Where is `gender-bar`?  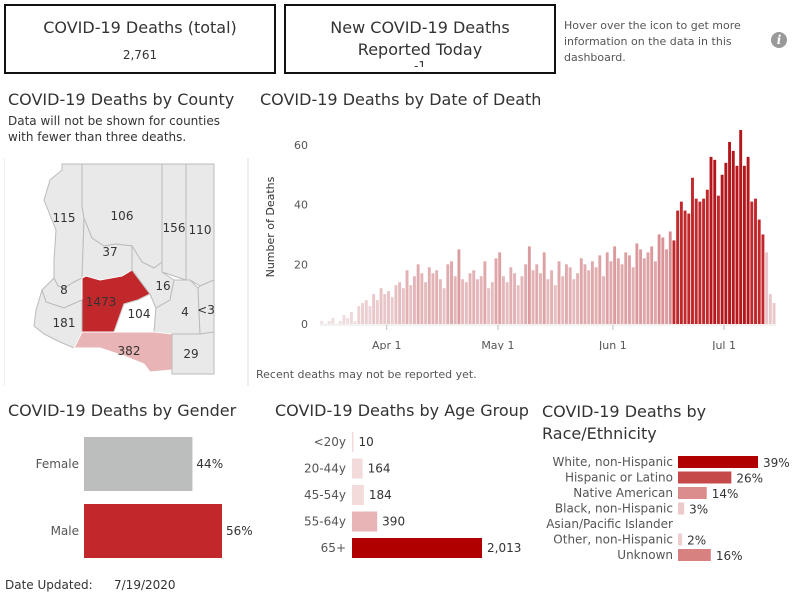 gender-bar is located at coordinates (153, 531).